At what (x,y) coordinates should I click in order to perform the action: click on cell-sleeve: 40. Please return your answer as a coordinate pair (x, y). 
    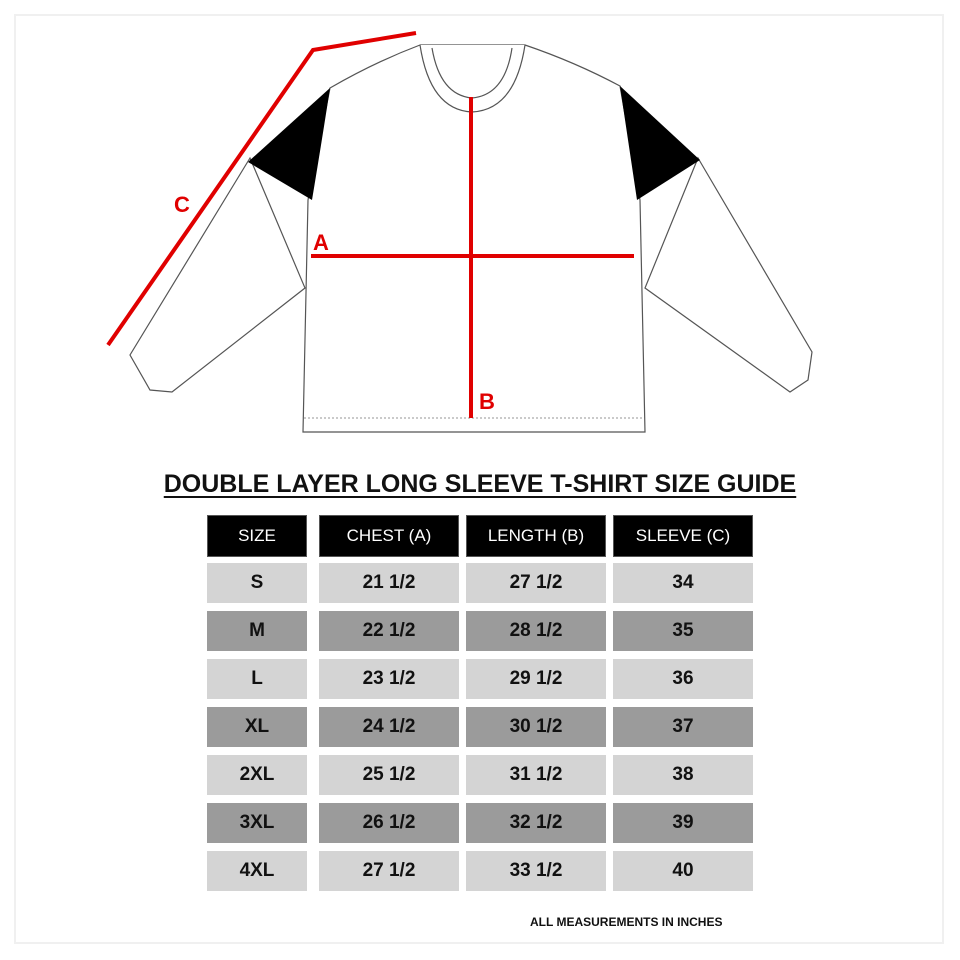
    Looking at the image, I should click on (683, 871).